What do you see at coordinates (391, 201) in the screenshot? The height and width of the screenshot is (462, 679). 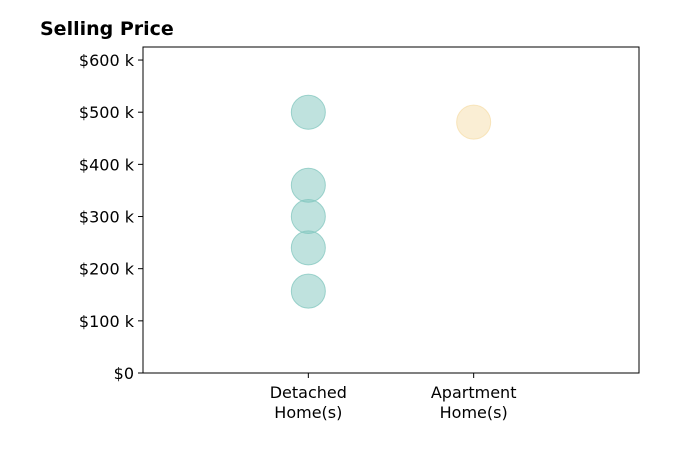 I see `points-layer` at bounding box center [391, 201].